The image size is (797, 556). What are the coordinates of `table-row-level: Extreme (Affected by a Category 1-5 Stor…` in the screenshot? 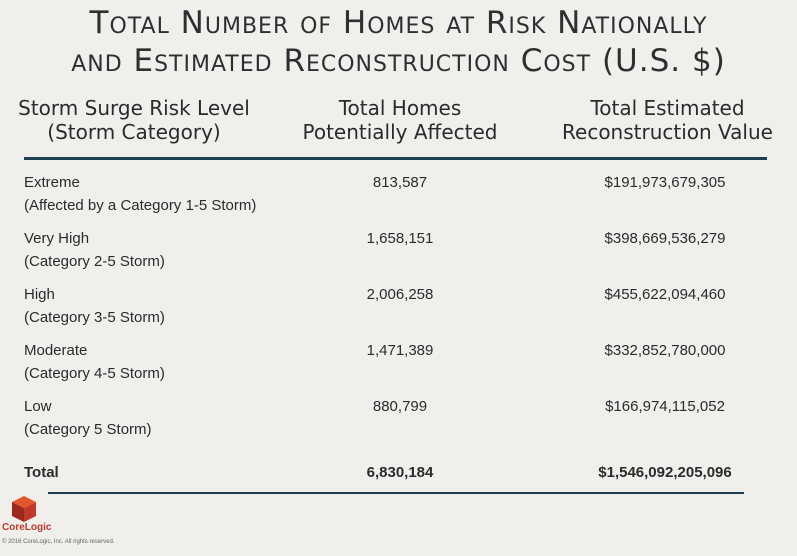 It's located at (140, 194).